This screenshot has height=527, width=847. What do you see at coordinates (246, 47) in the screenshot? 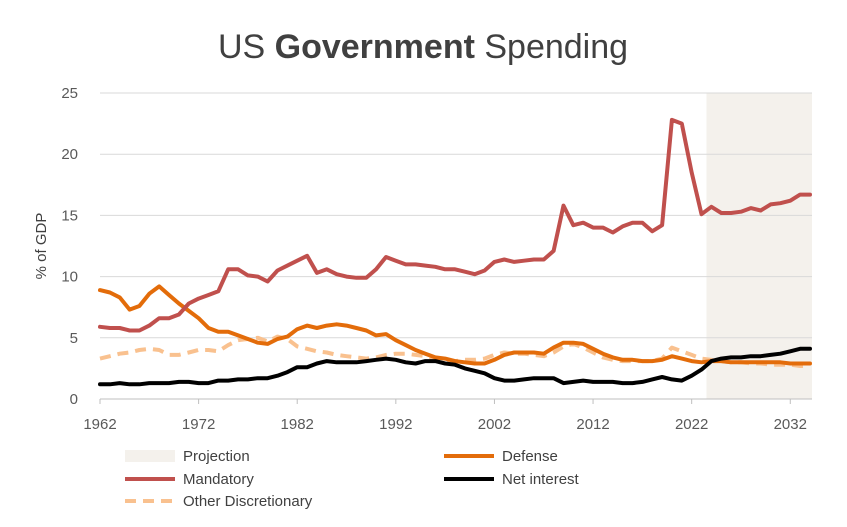
I see `chart-title-prefix: US` at bounding box center [246, 47].